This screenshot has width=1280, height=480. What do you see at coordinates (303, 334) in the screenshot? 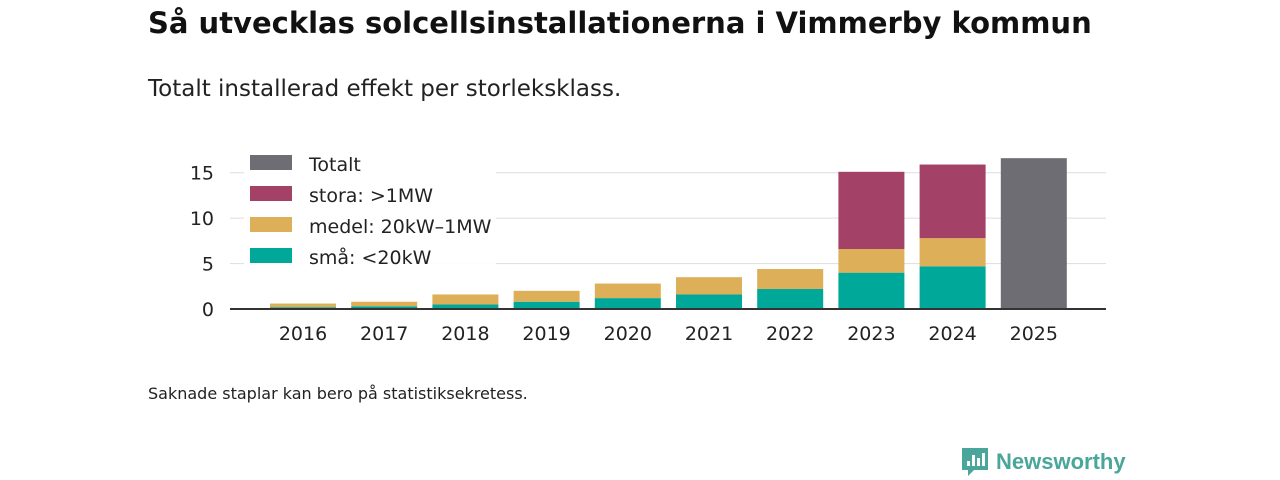
I see `x-tick-label: 2016` at bounding box center [303, 334].